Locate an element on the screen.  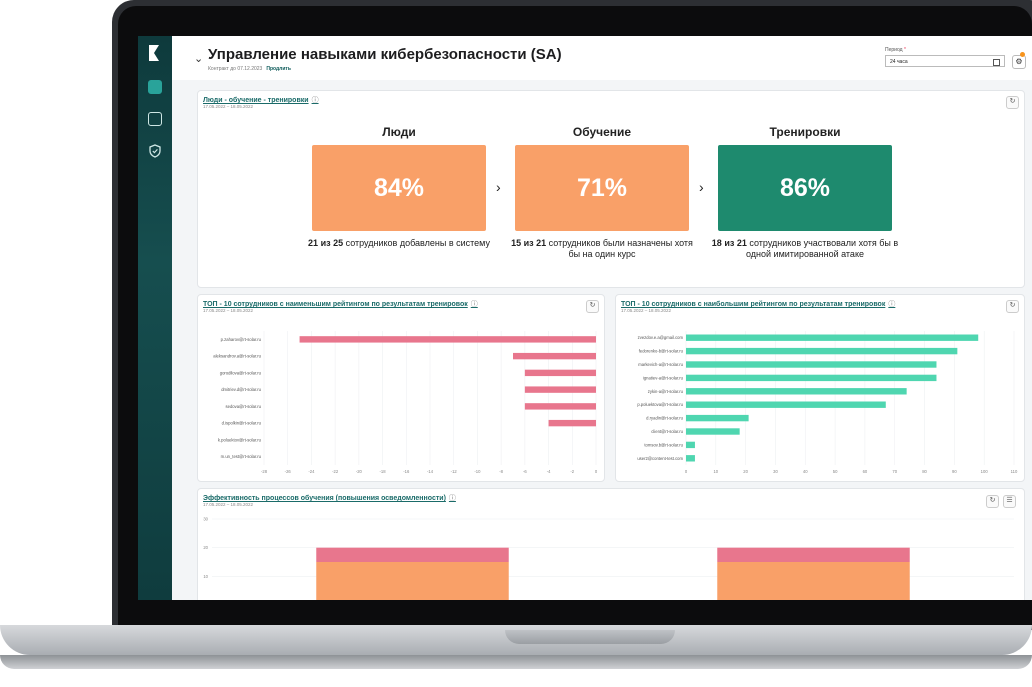
y-tick-label: zvezdov.e.a@gmail.com is located at coordinates (661, 337).